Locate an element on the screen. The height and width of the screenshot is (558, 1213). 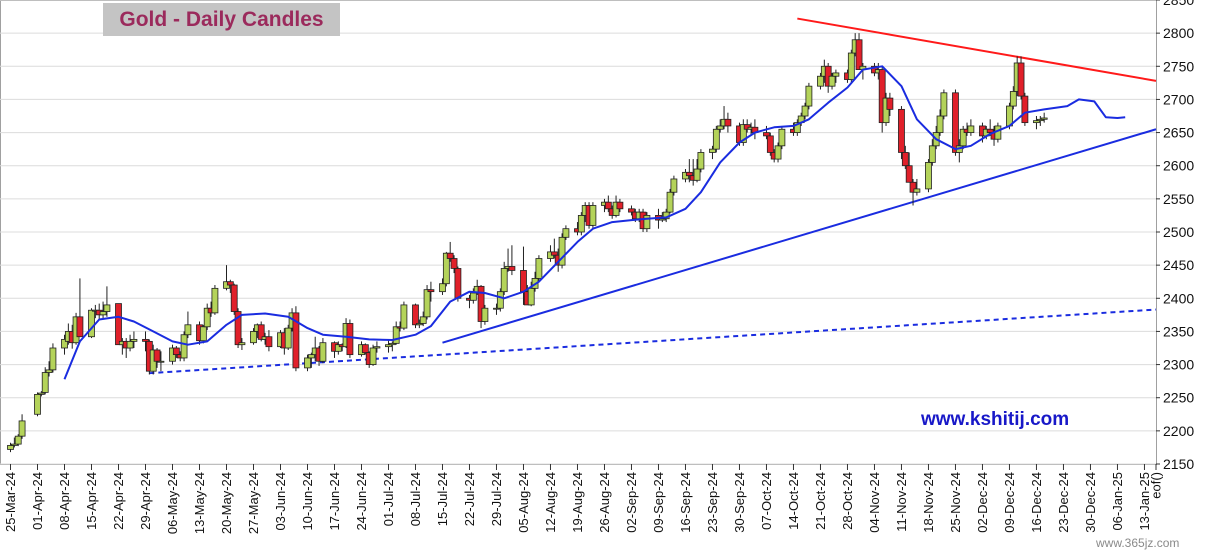
x-tick-label: 14-Oct-24 is located at coordinates (793, 501).